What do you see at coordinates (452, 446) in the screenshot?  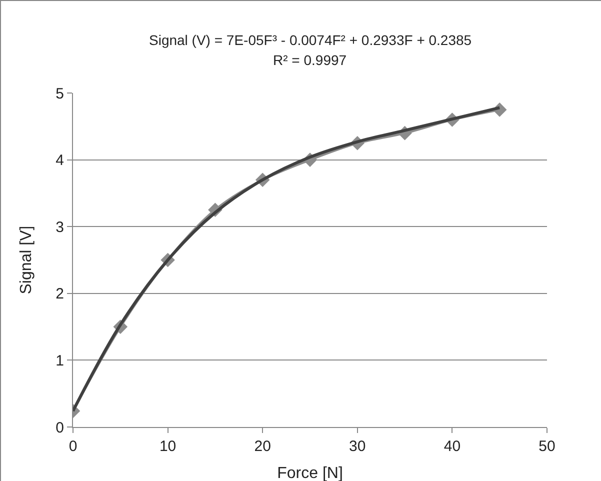 I see `x-tick-label: 40` at bounding box center [452, 446].